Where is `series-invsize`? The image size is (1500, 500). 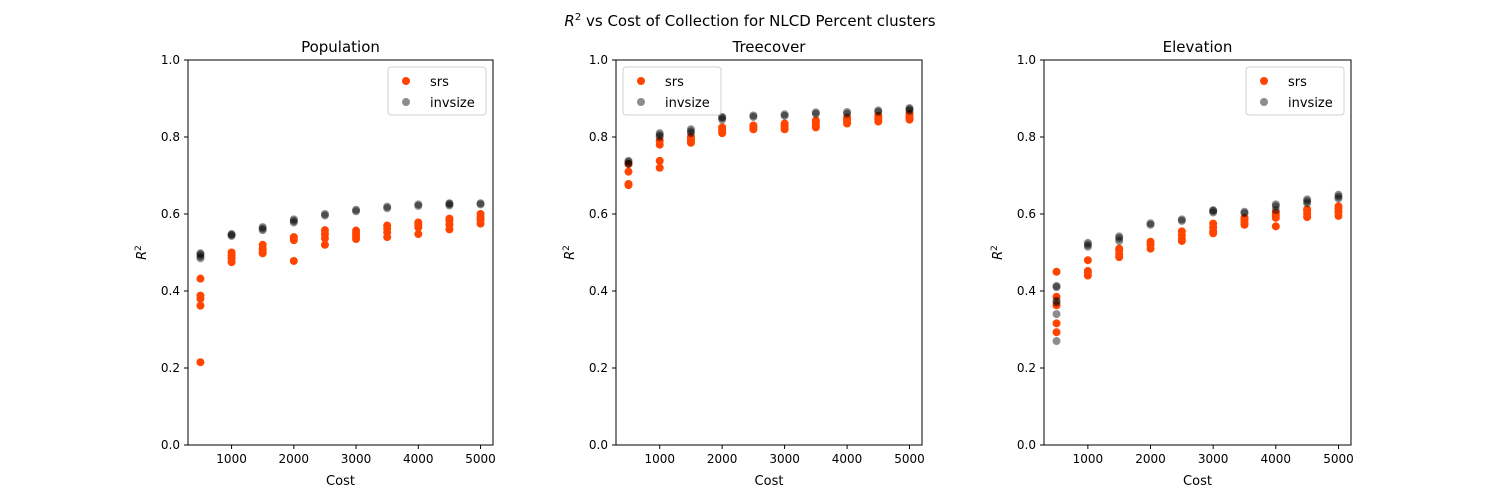 series-invsize is located at coordinates (340, 231).